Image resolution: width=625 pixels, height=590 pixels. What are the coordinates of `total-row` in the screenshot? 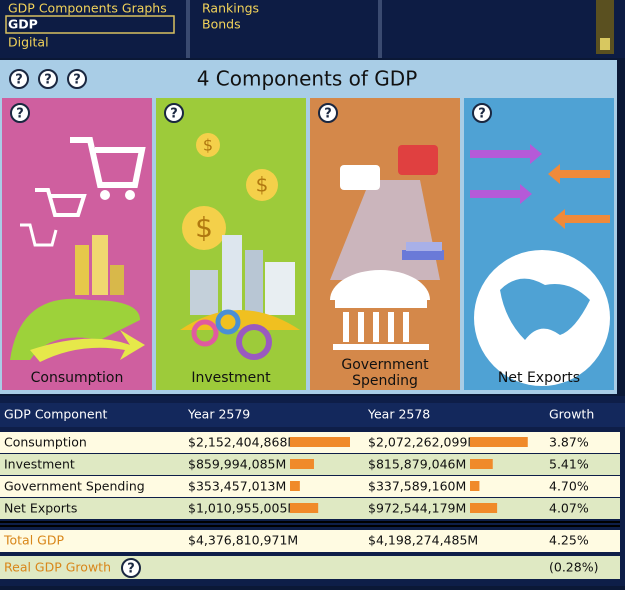 It's located at (310, 541).